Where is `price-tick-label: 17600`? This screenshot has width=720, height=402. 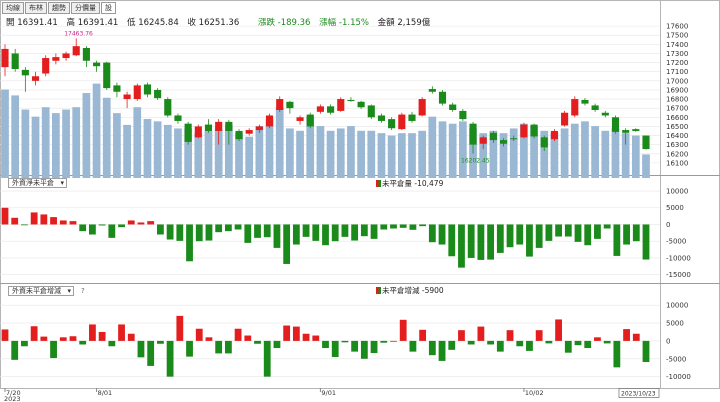
price-tick-label: 17600 is located at coordinates (677, 27).